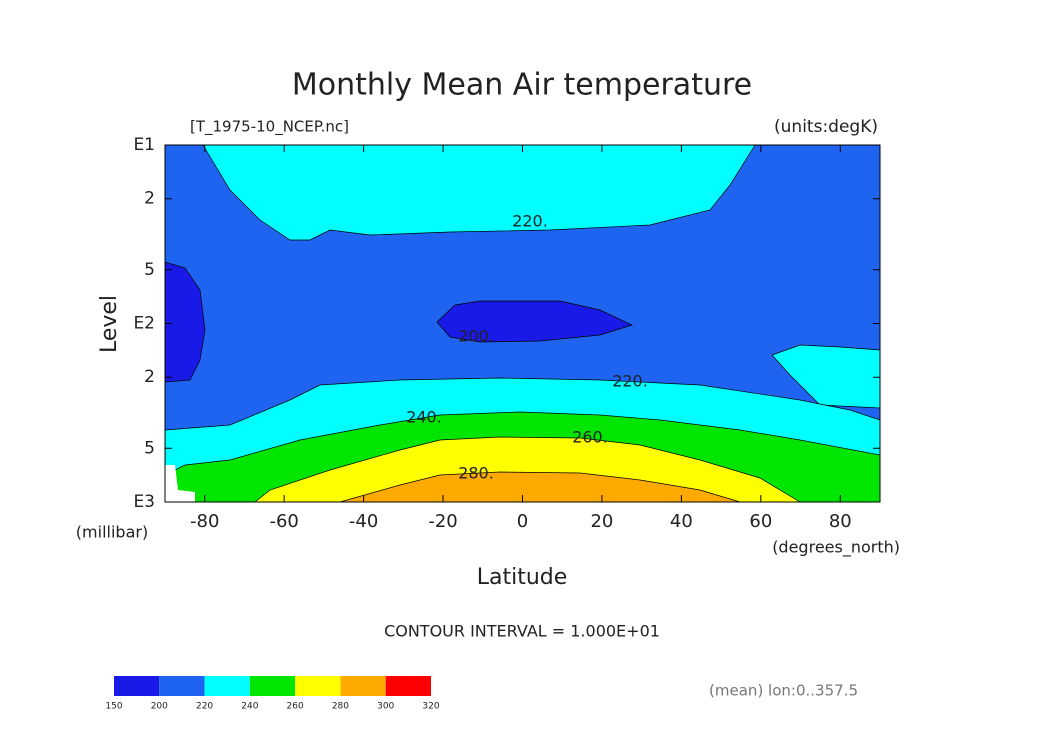 This screenshot has height=739, width=1044. I want to click on contour-label: 260., so click(590, 437).